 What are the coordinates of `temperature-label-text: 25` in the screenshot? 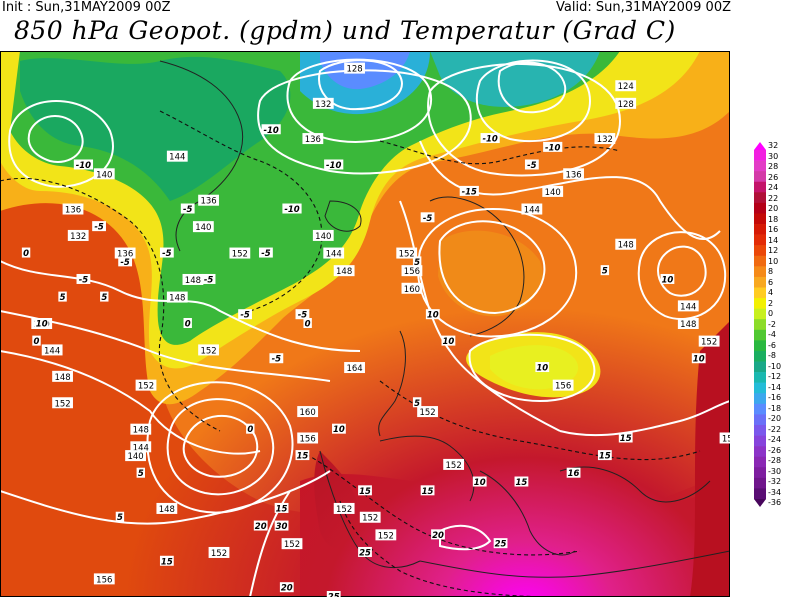 It's located at (365, 553).